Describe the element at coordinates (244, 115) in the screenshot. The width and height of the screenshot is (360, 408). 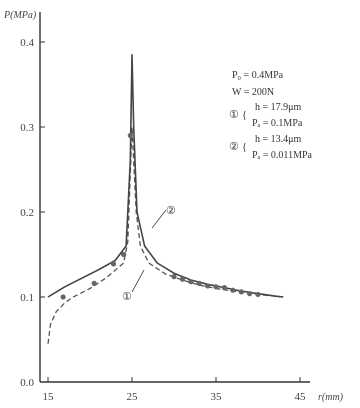
I see `annotation-curve1-brace: {` at that location.